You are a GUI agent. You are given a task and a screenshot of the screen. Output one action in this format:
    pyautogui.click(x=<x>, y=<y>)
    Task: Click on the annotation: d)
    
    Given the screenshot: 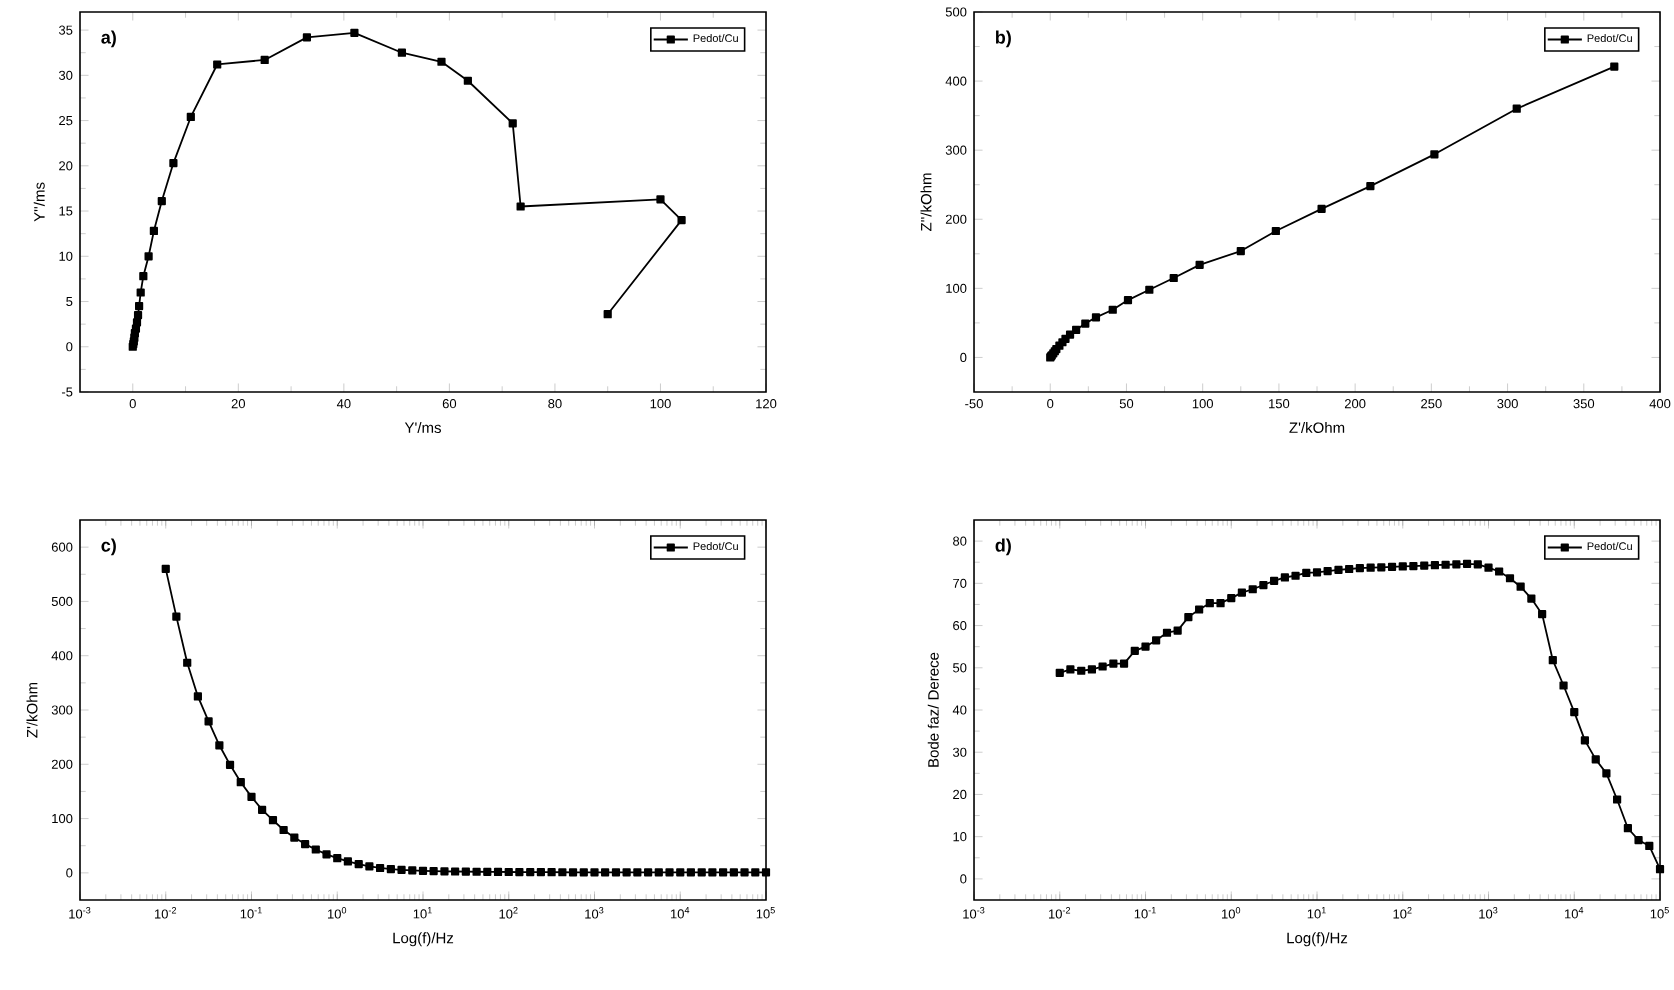 What is the action you would take?
    pyautogui.click(x=1003, y=547)
    